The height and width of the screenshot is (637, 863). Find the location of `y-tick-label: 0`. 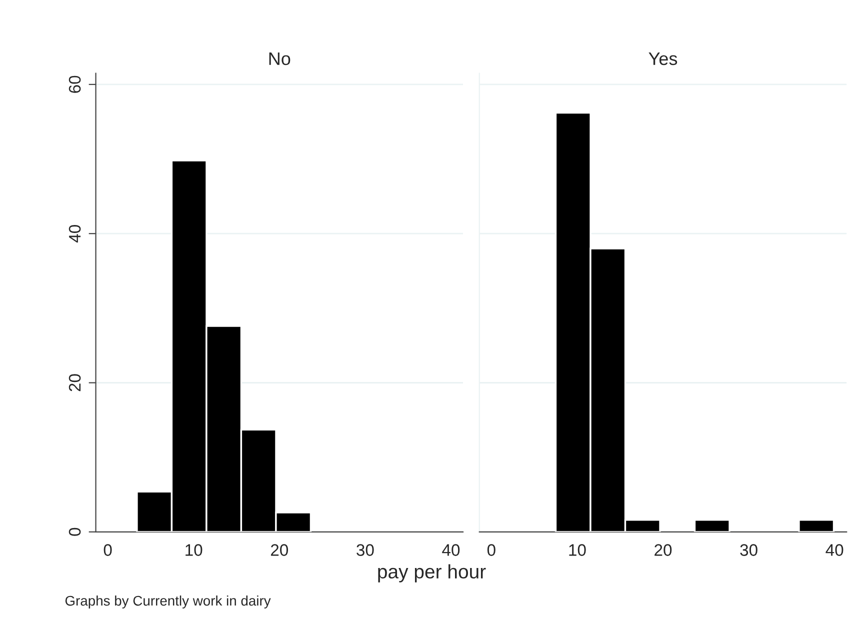

y-tick-label: 0 is located at coordinates (74, 532).